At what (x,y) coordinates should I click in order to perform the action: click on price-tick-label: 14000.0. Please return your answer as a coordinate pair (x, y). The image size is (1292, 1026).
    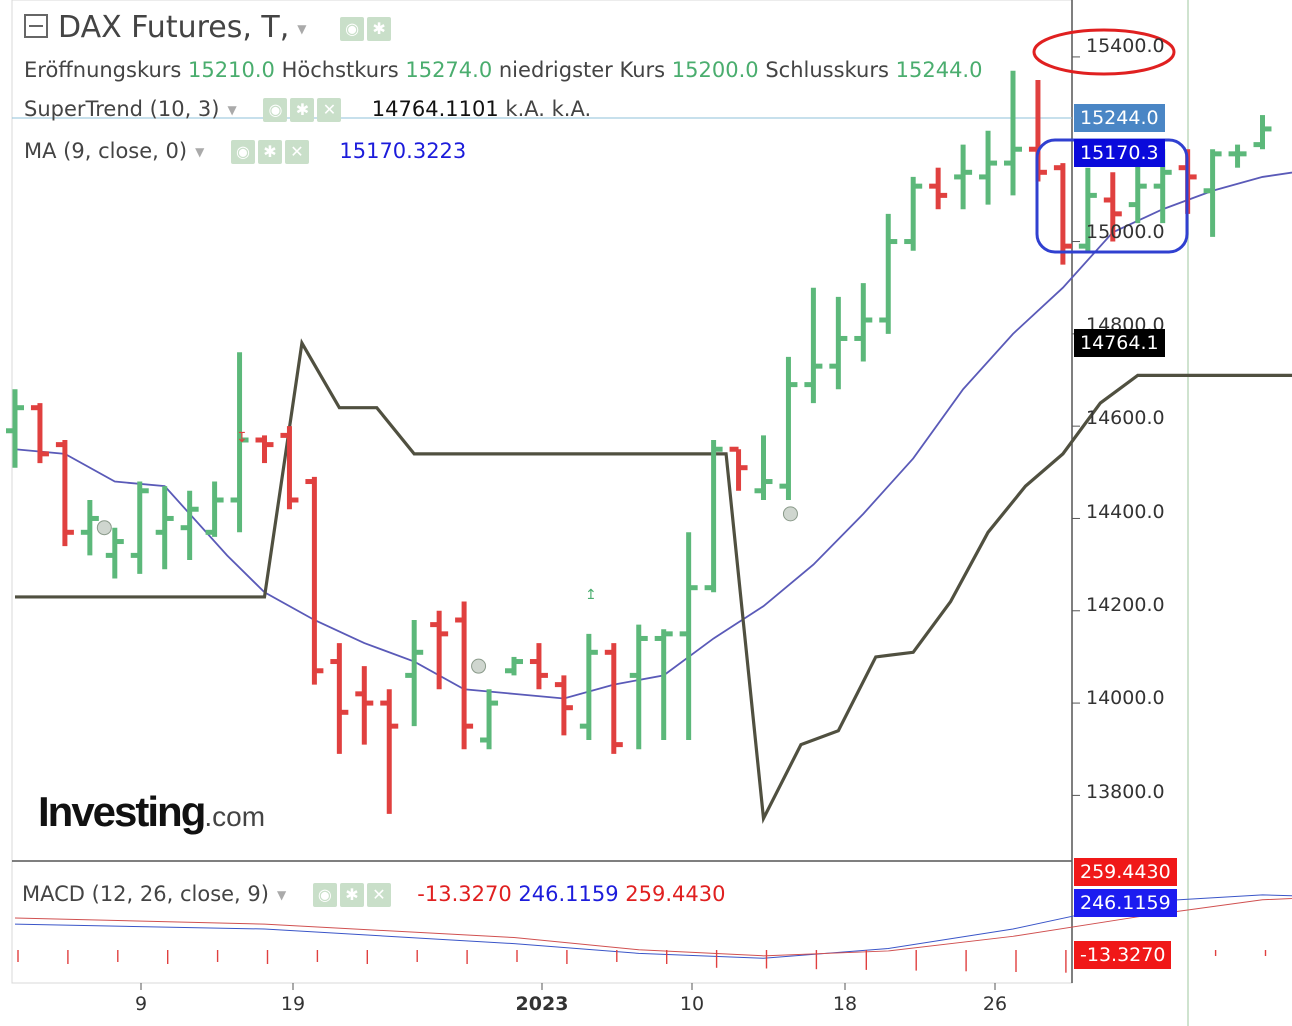
    Looking at the image, I should click on (1125, 698).